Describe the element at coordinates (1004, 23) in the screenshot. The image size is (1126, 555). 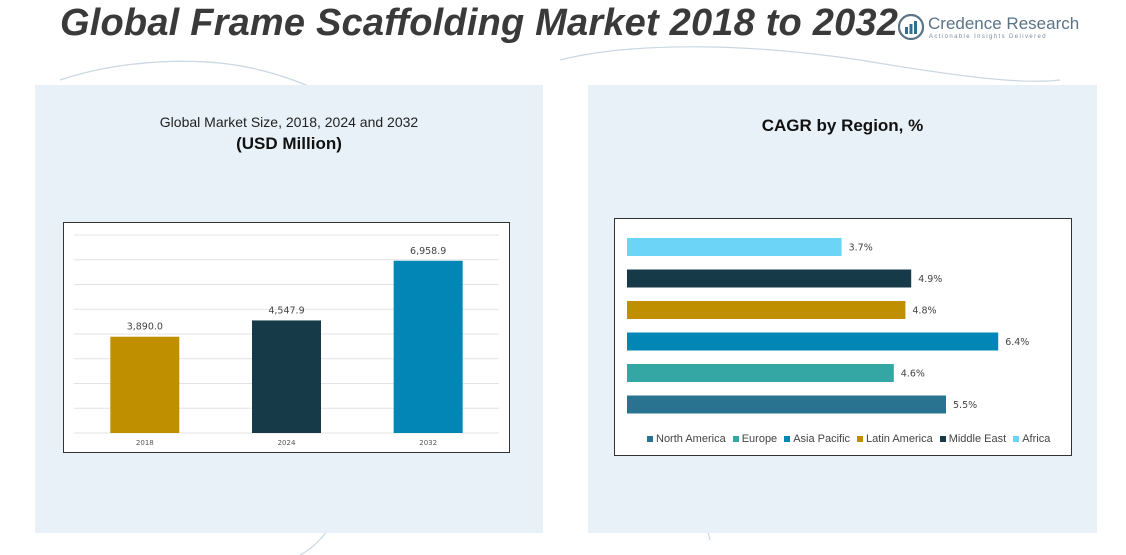
I see `brand-name: Credence Research` at that location.